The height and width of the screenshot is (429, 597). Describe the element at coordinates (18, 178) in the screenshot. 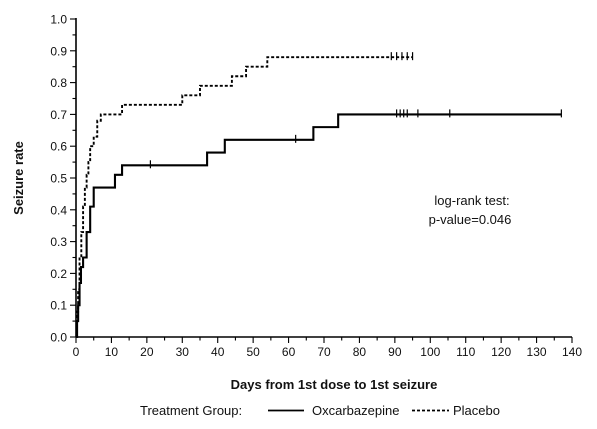

I see `y-axis-title: Seizure rate` at that location.